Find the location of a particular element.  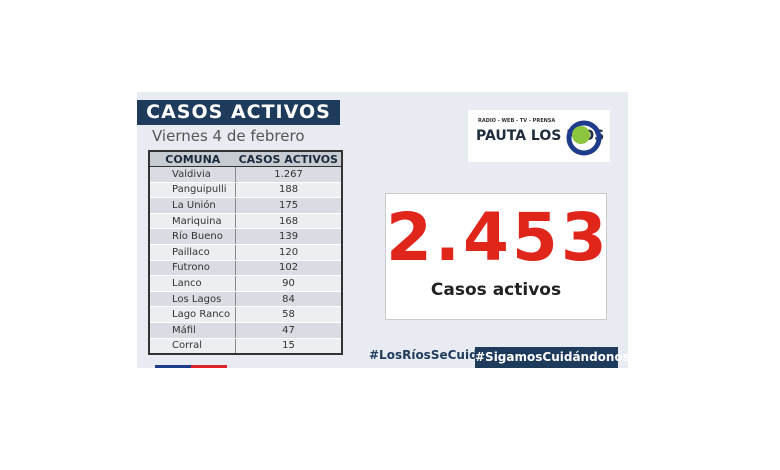

flag-stripe is located at coordinates (191, 366).